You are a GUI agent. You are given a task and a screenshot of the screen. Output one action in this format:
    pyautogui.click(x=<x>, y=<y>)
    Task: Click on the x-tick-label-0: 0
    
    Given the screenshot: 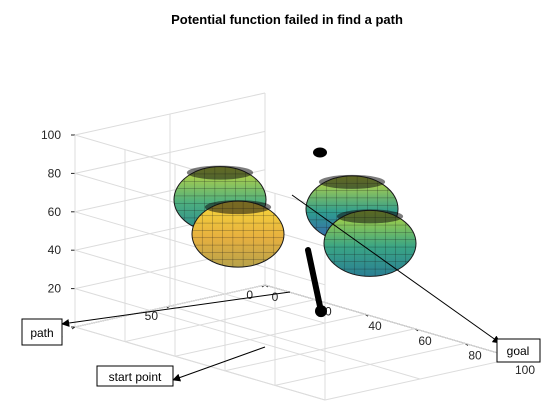 What is the action you would take?
    pyautogui.click(x=275, y=297)
    